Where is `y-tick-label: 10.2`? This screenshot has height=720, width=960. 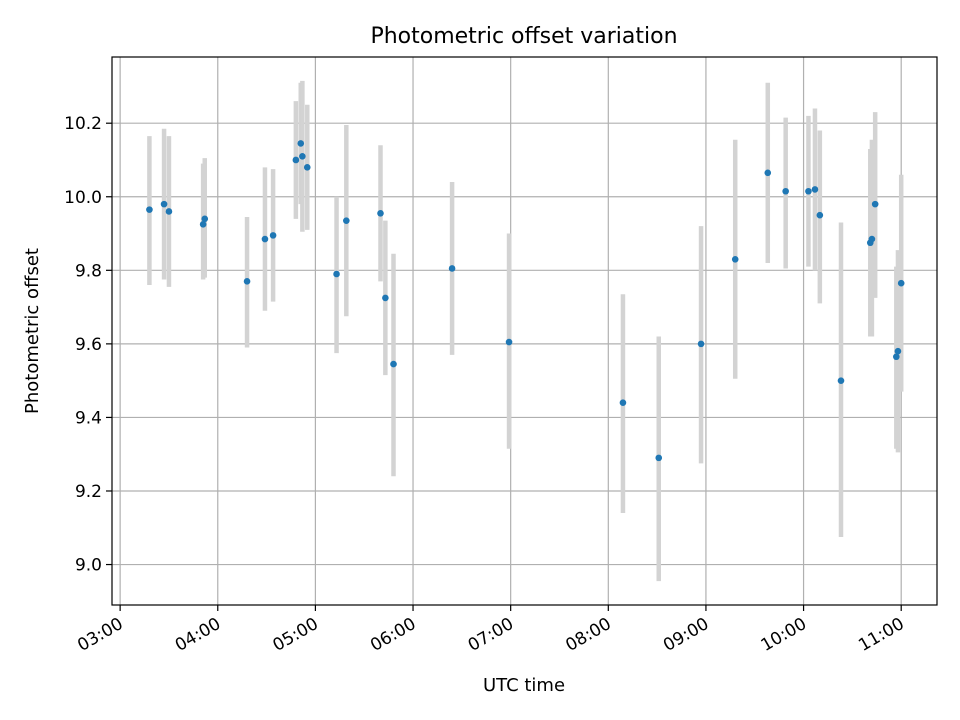 y-tick-label: 10.2 is located at coordinates (83, 124).